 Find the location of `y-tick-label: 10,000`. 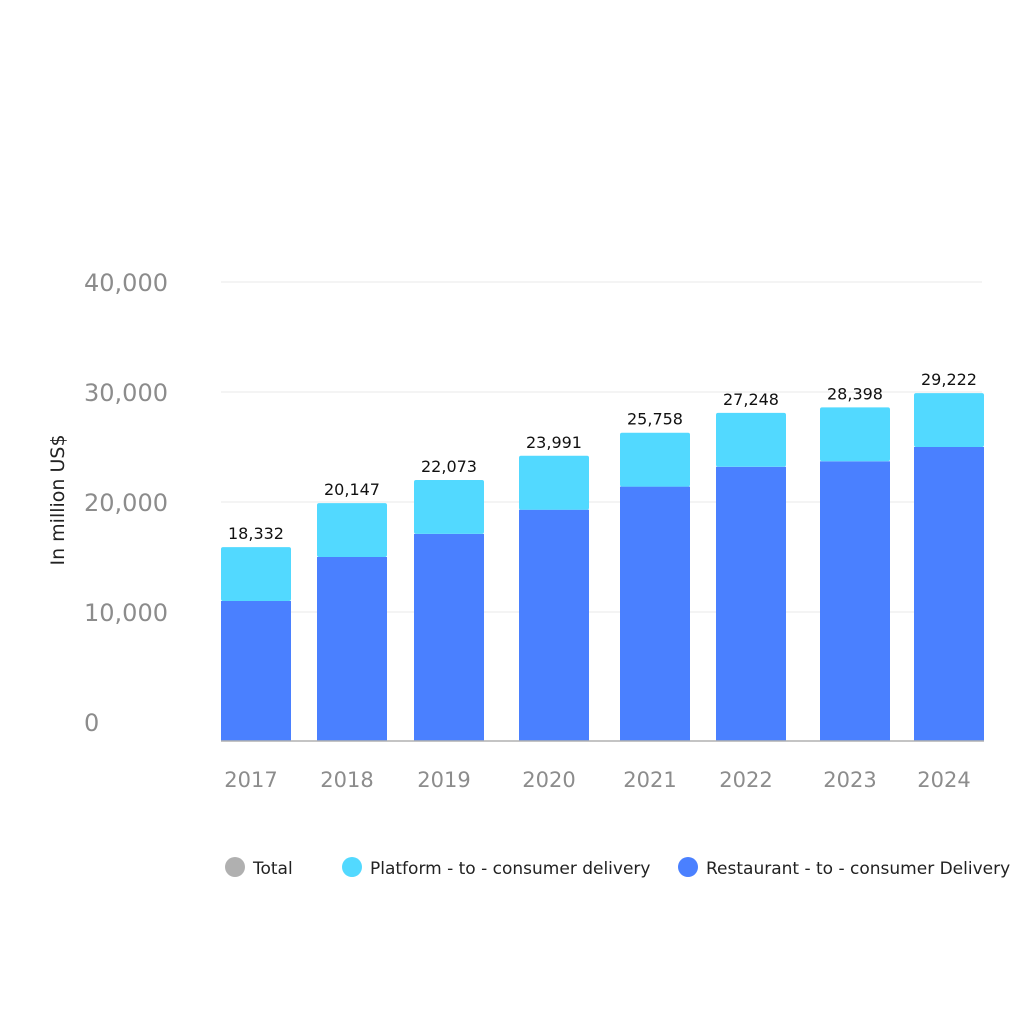

y-tick-label: 10,000 is located at coordinates (126, 613).